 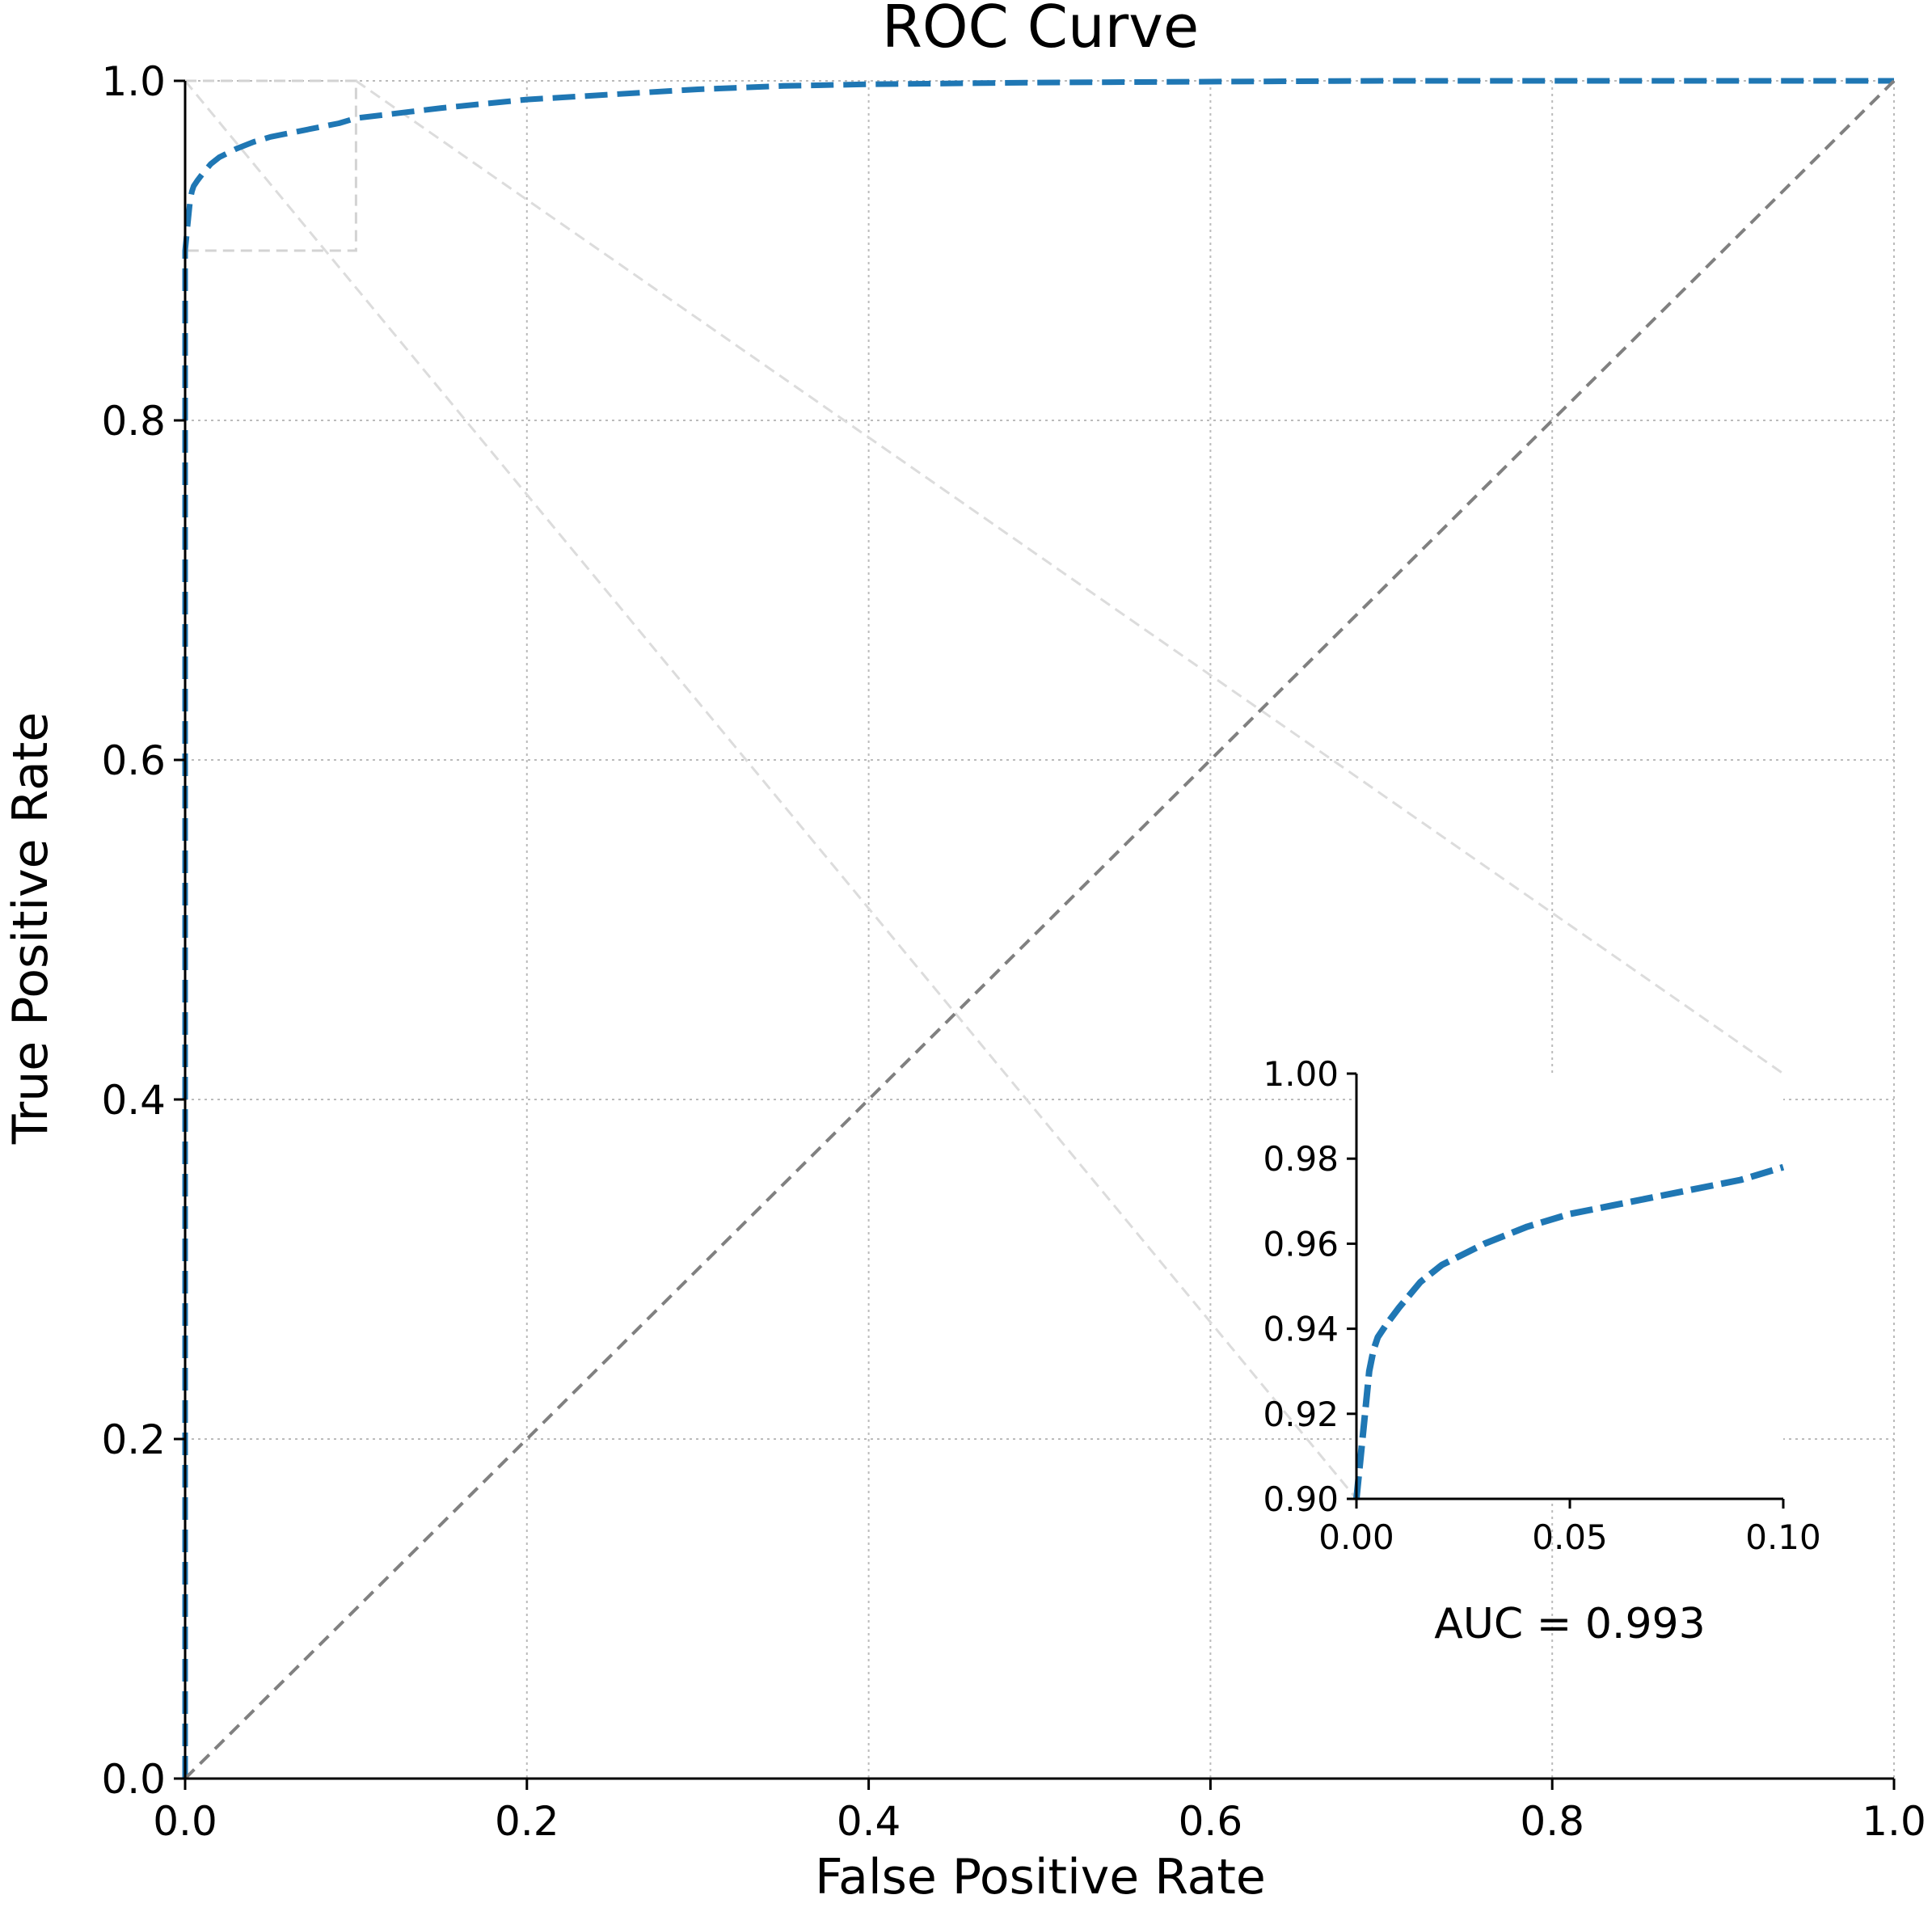 What do you see at coordinates (1552, 1821) in the screenshot?
I see `x-tick-label: 0.8` at bounding box center [1552, 1821].